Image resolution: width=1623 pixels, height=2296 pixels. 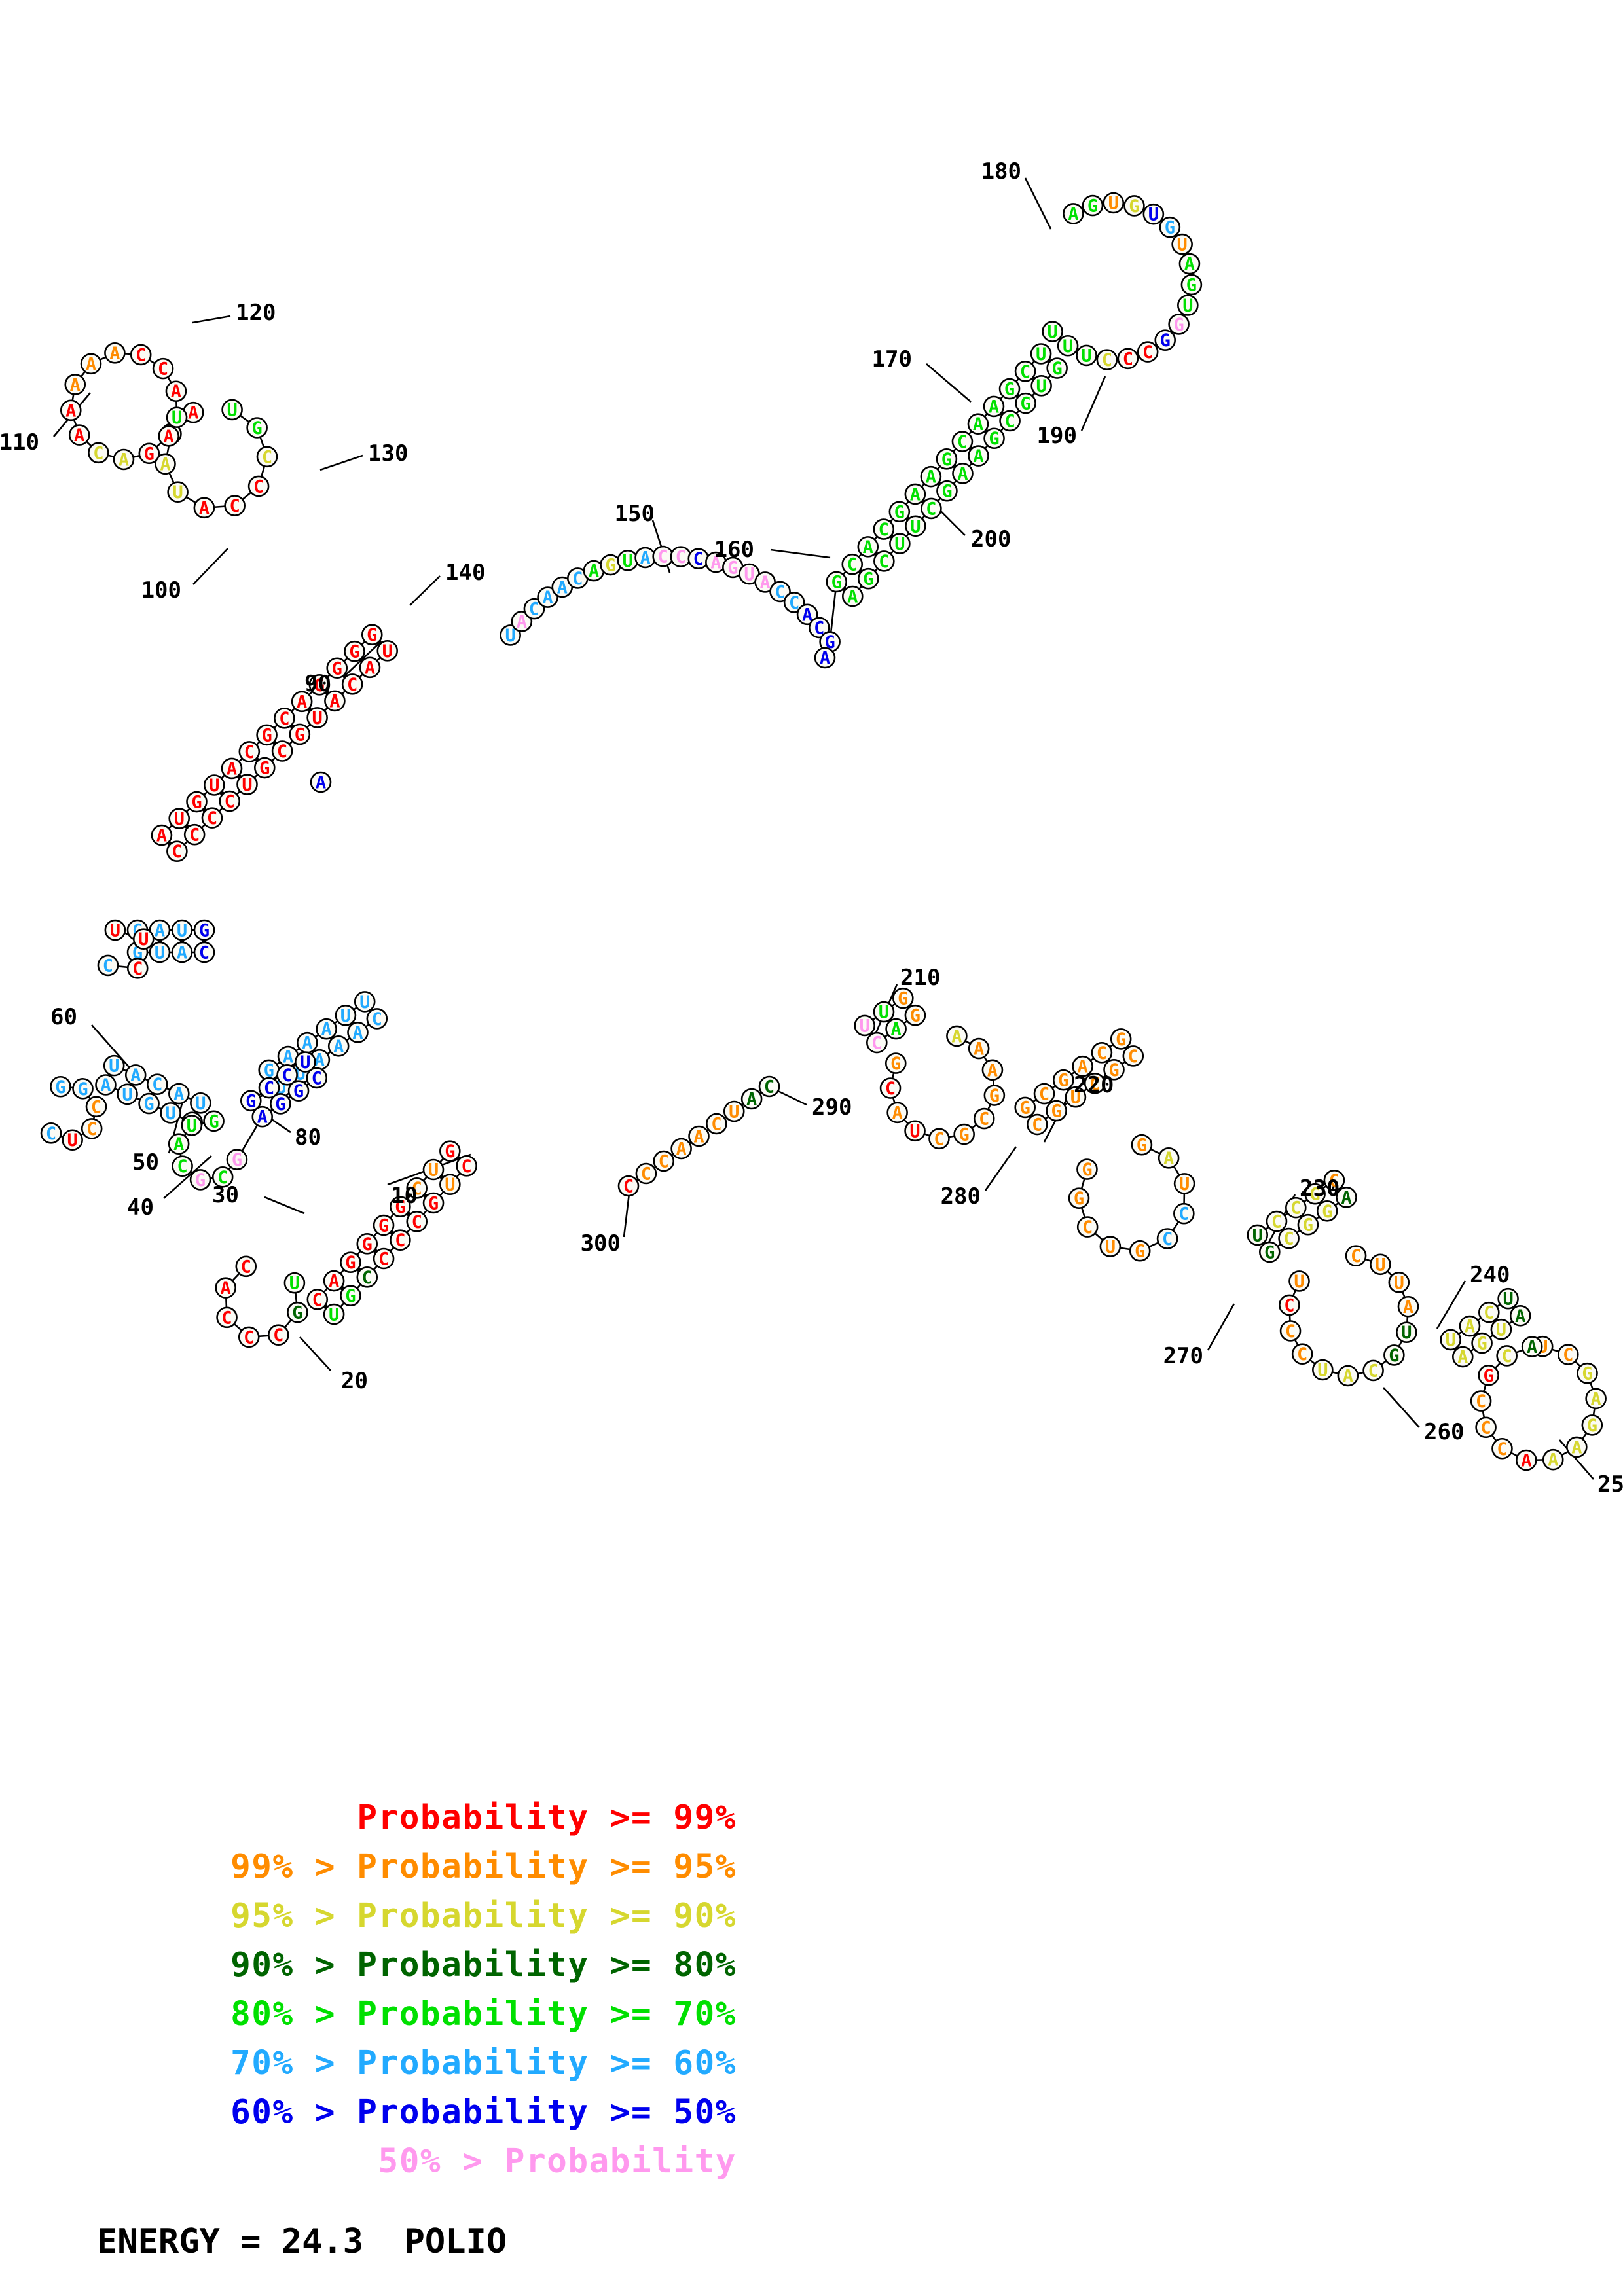 What do you see at coordinates (1576, 1459) in the screenshot?
I see `position-leader-line` at bounding box center [1576, 1459].